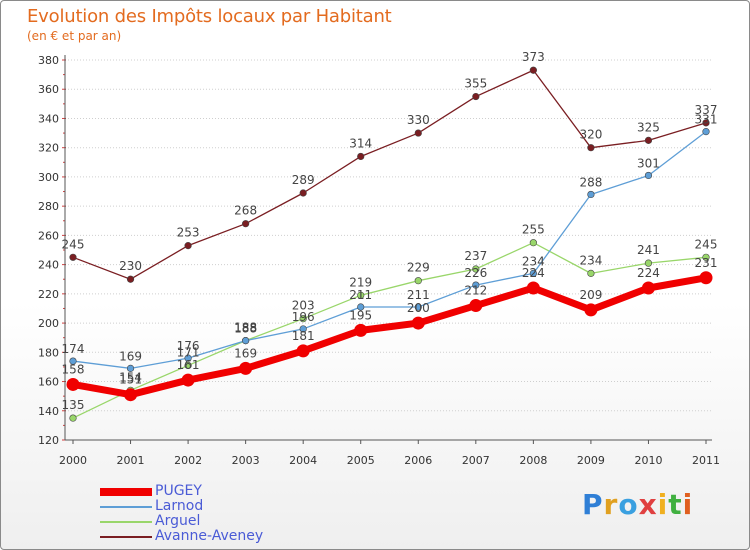  What do you see at coordinates (188, 346) in the screenshot?
I see `data-label: 176` at bounding box center [188, 346].